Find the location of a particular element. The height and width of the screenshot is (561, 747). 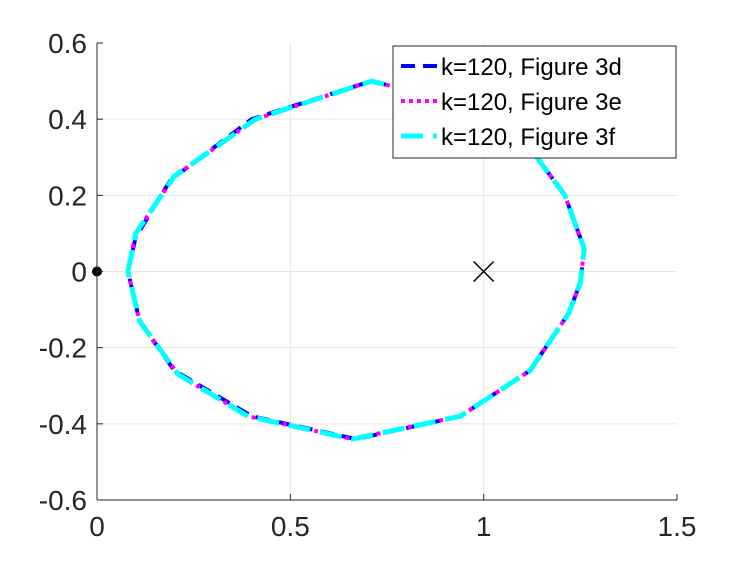

x-tick-label: 1.5 is located at coordinates (677, 526).